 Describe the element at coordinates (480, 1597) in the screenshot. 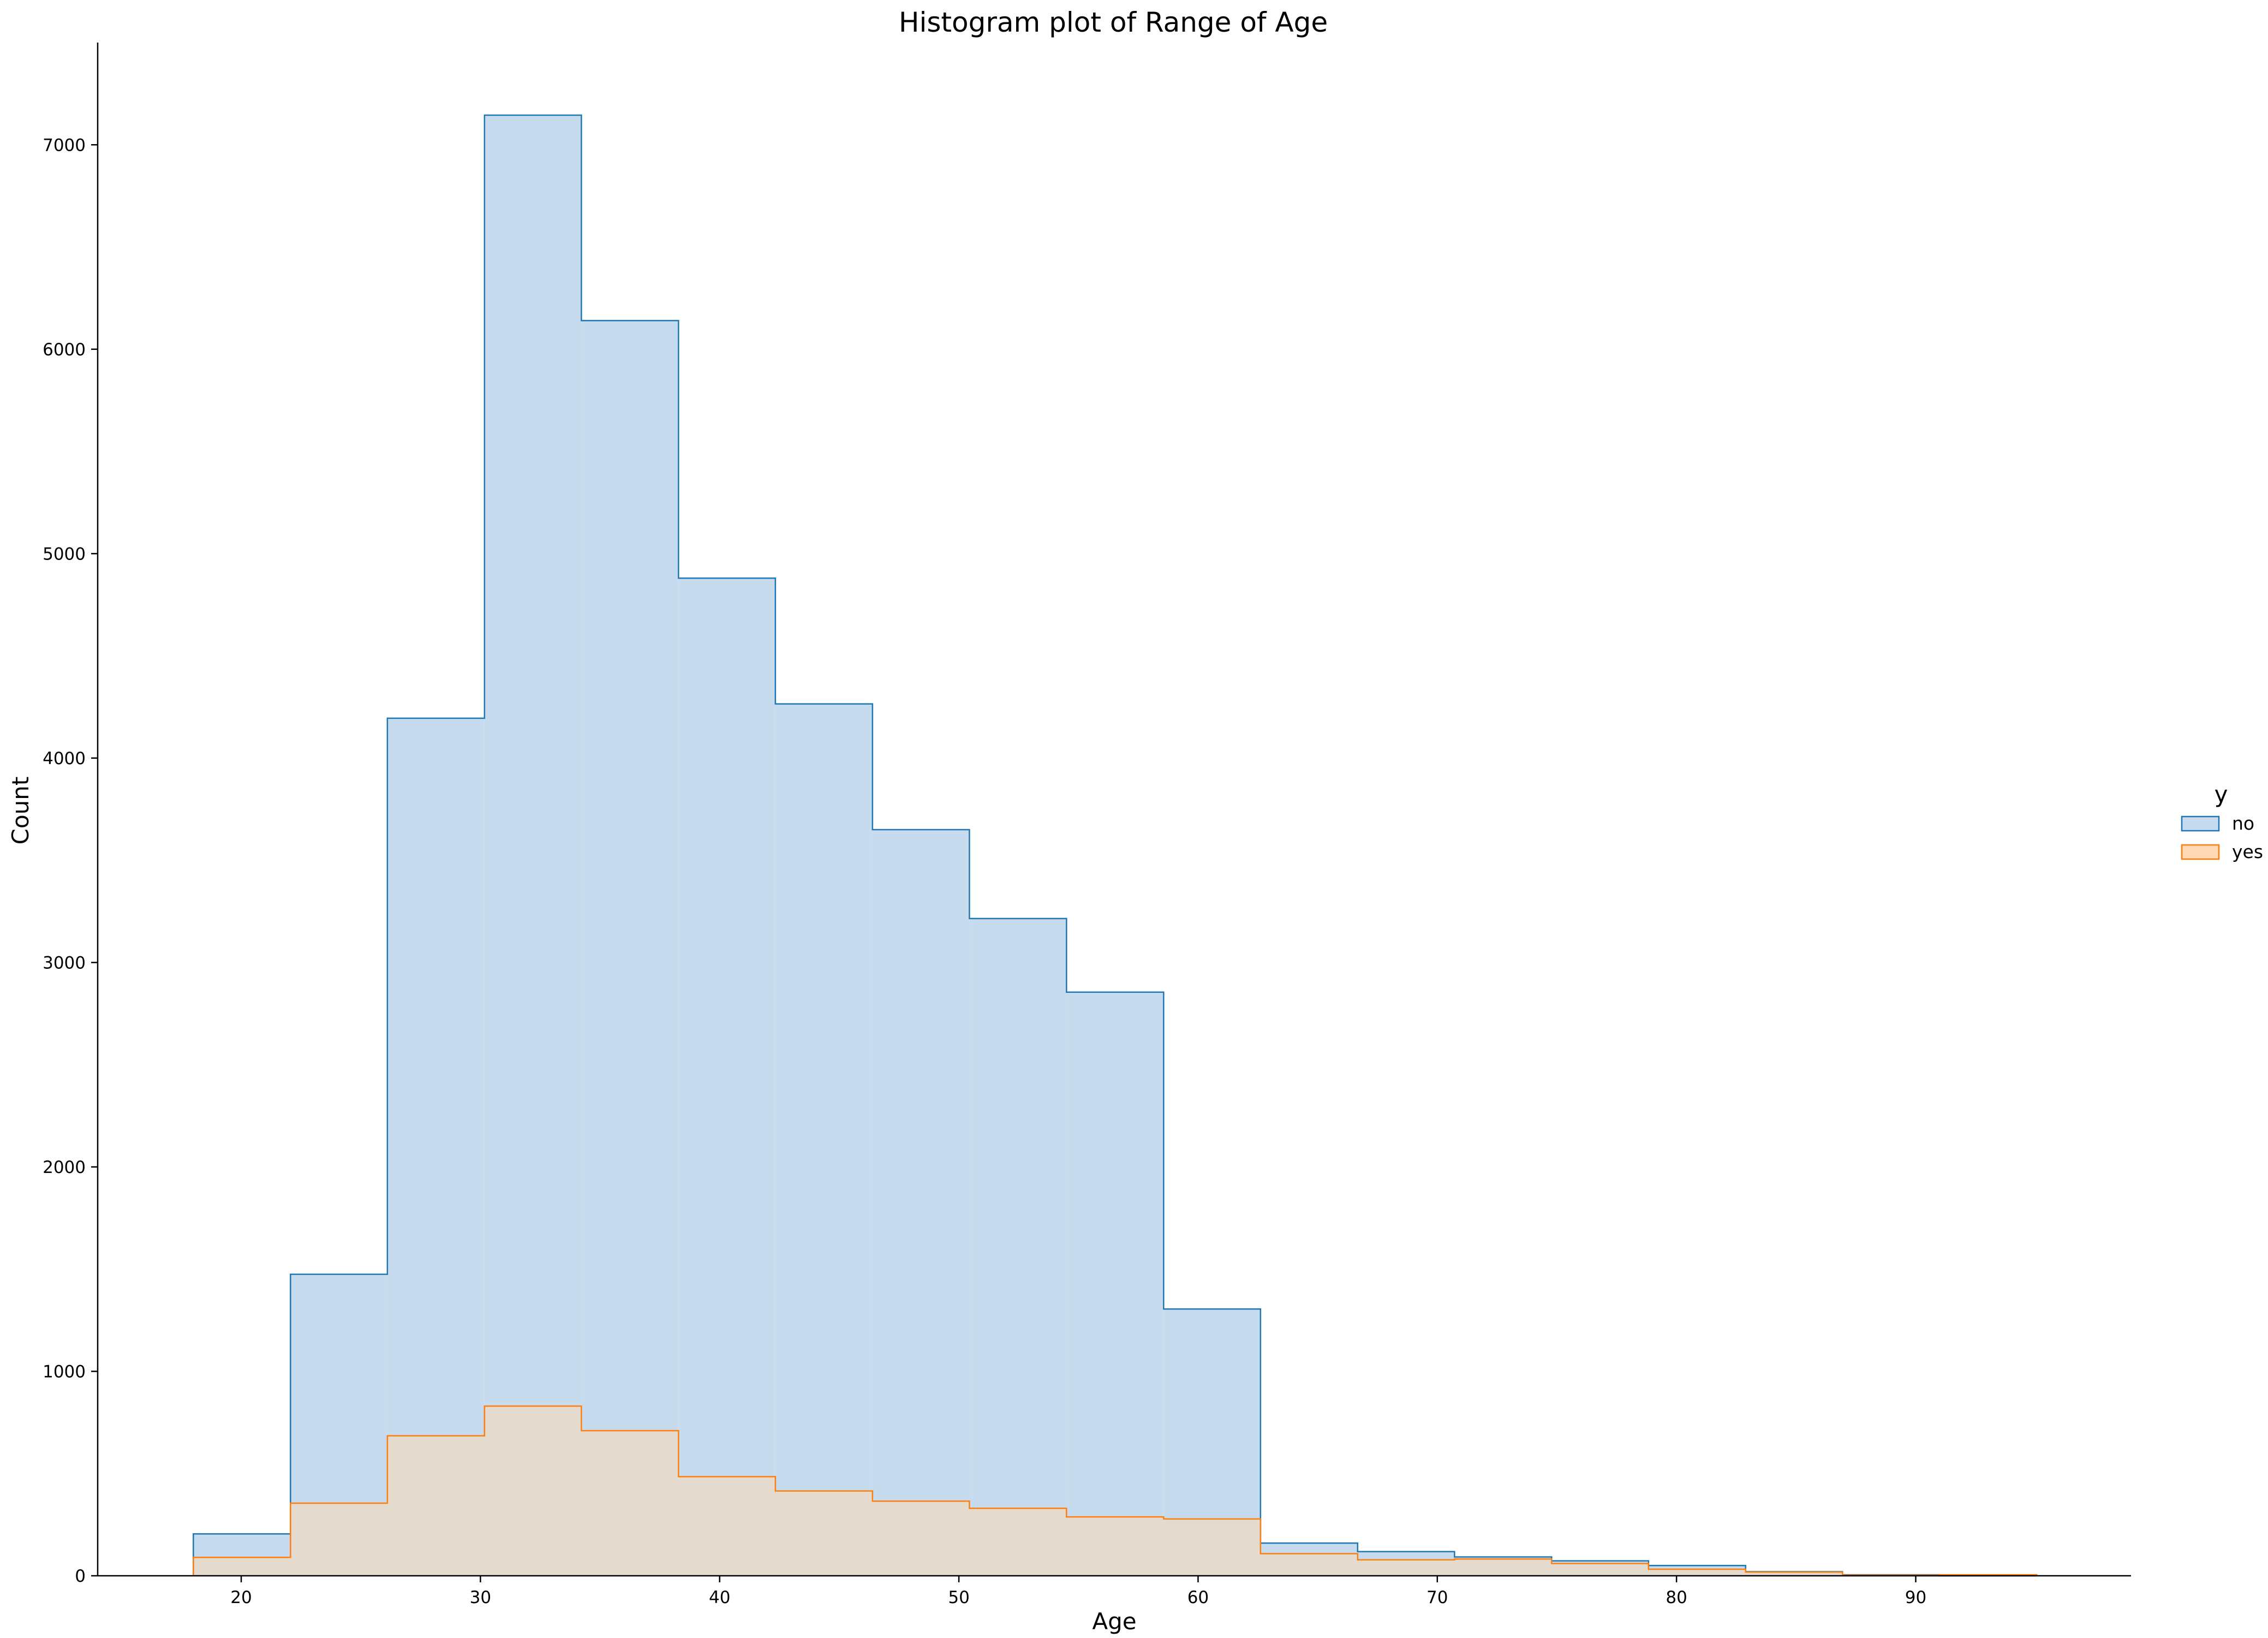

I see `x-tick-label-30: 30` at that location.